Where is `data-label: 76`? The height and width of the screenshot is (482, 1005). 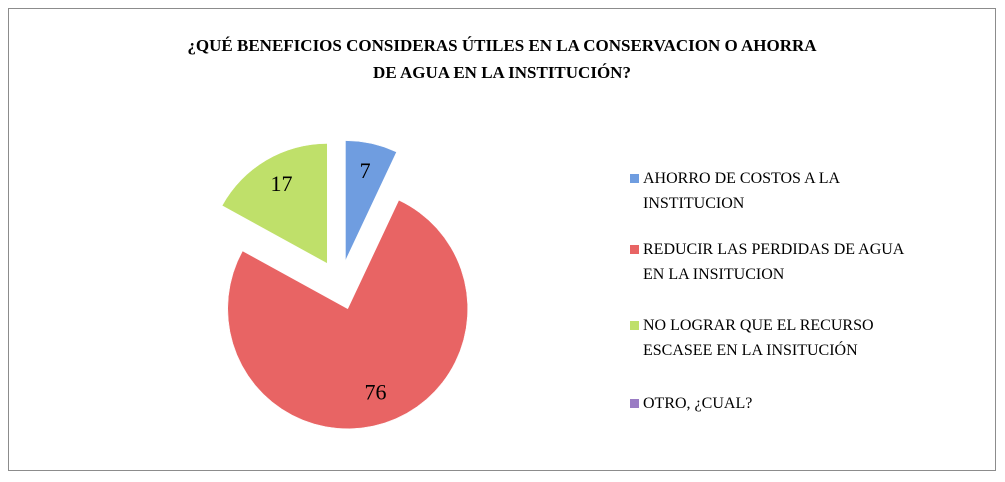 data-label: 76 is located at coordinates (376, 391).